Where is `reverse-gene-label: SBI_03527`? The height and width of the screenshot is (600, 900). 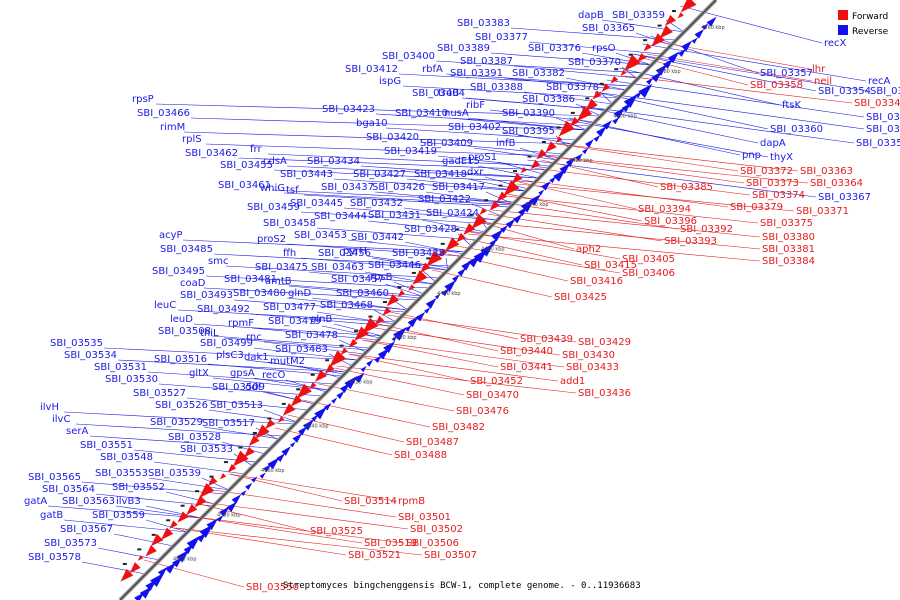 reverse-gene-label: SBI_03527 is located at coordinates (159, 393).